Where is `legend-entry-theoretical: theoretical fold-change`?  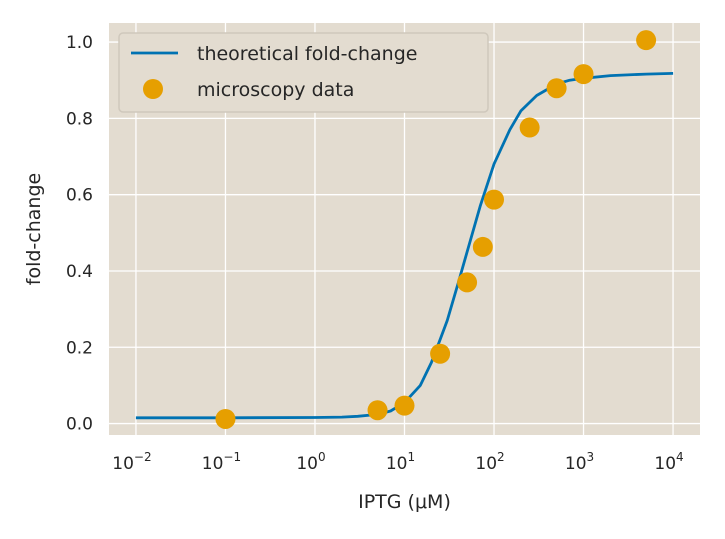 legend-entry-theoretical: theoretical fold-change is located at coordinates (307, 54).